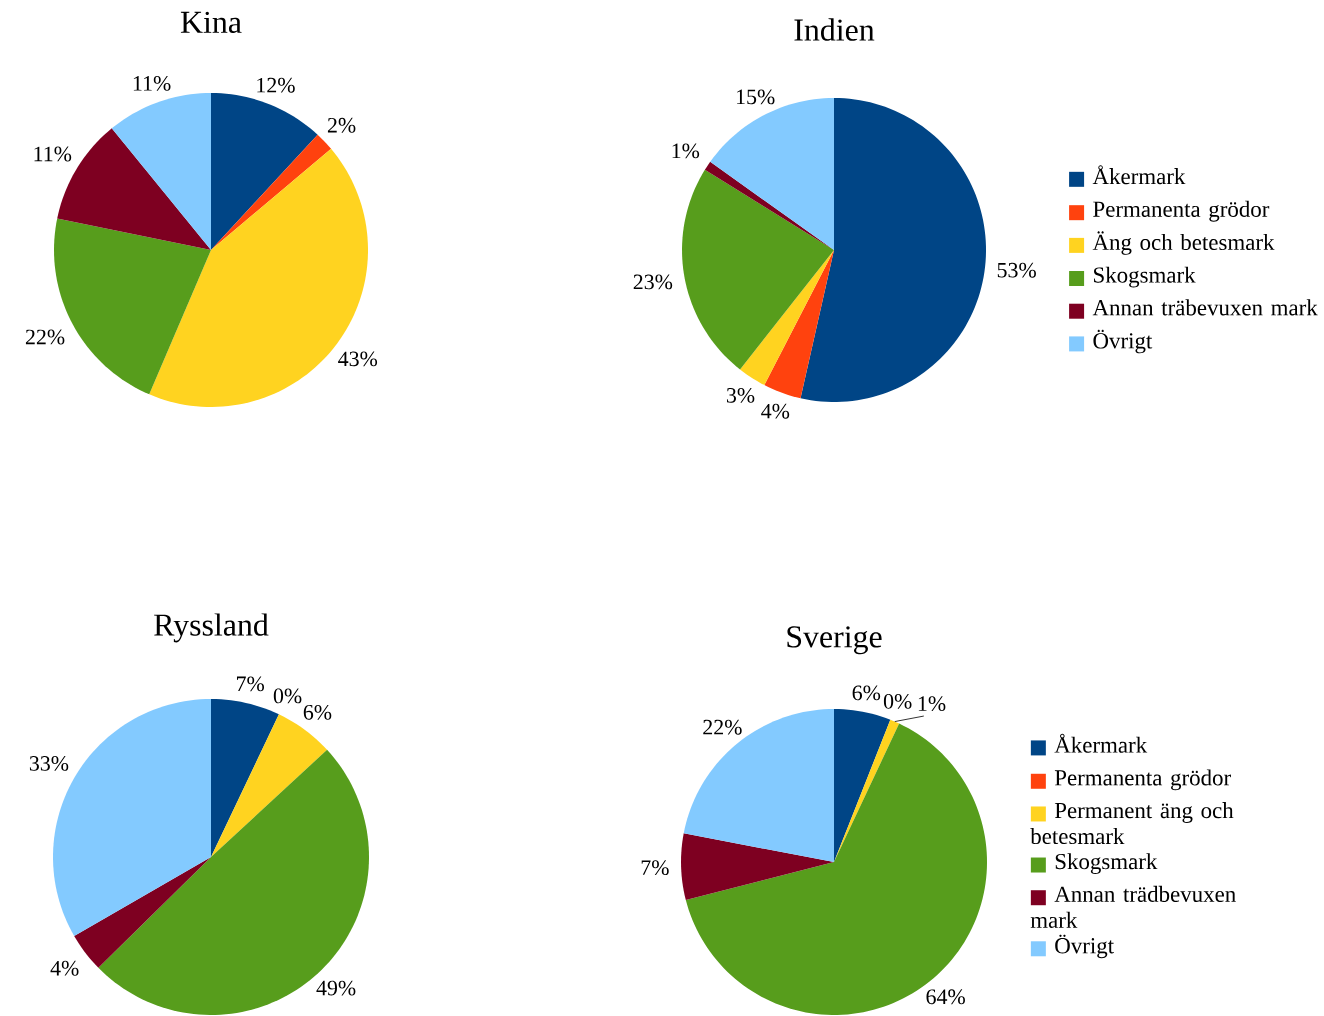  I want to click on data-label: 43%, so click(358, 359).